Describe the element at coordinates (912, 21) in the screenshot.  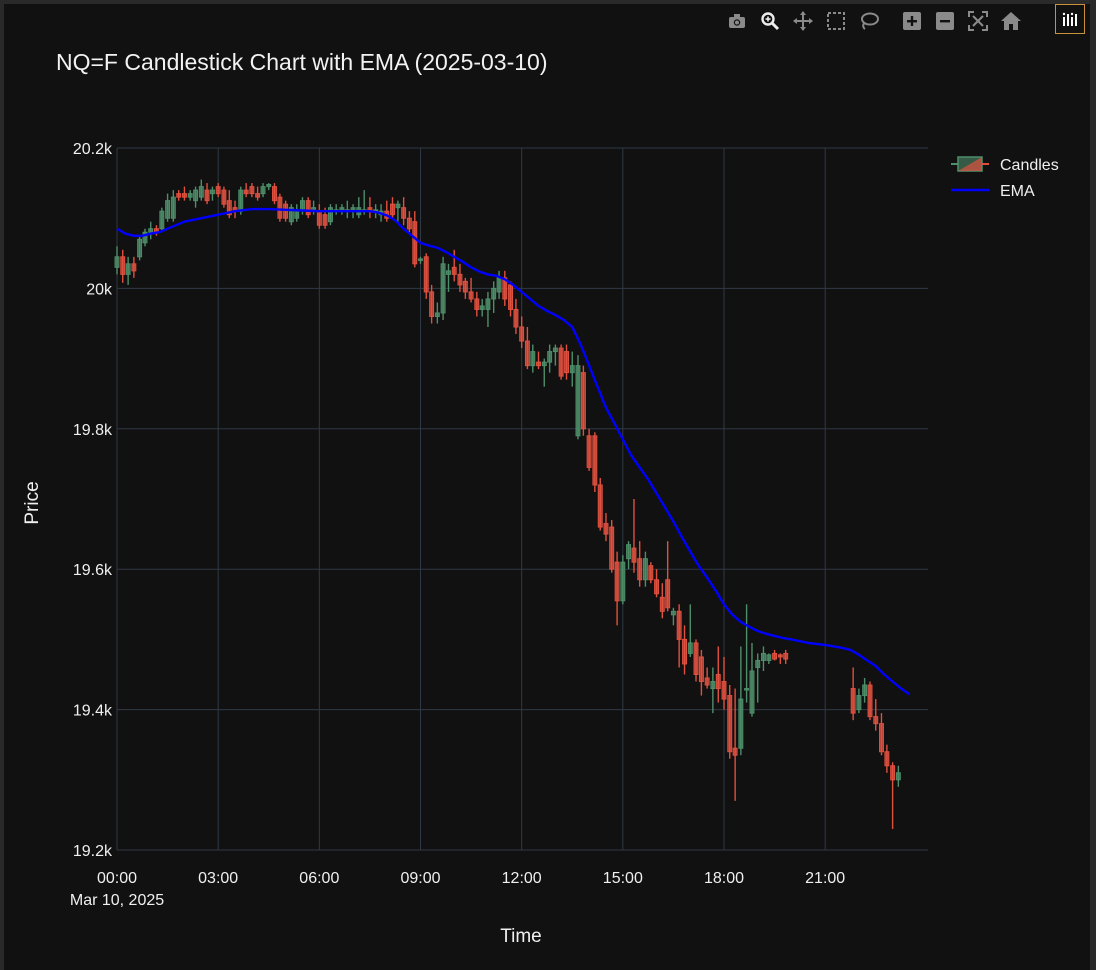
I see `zoom-in-icon` at that location.